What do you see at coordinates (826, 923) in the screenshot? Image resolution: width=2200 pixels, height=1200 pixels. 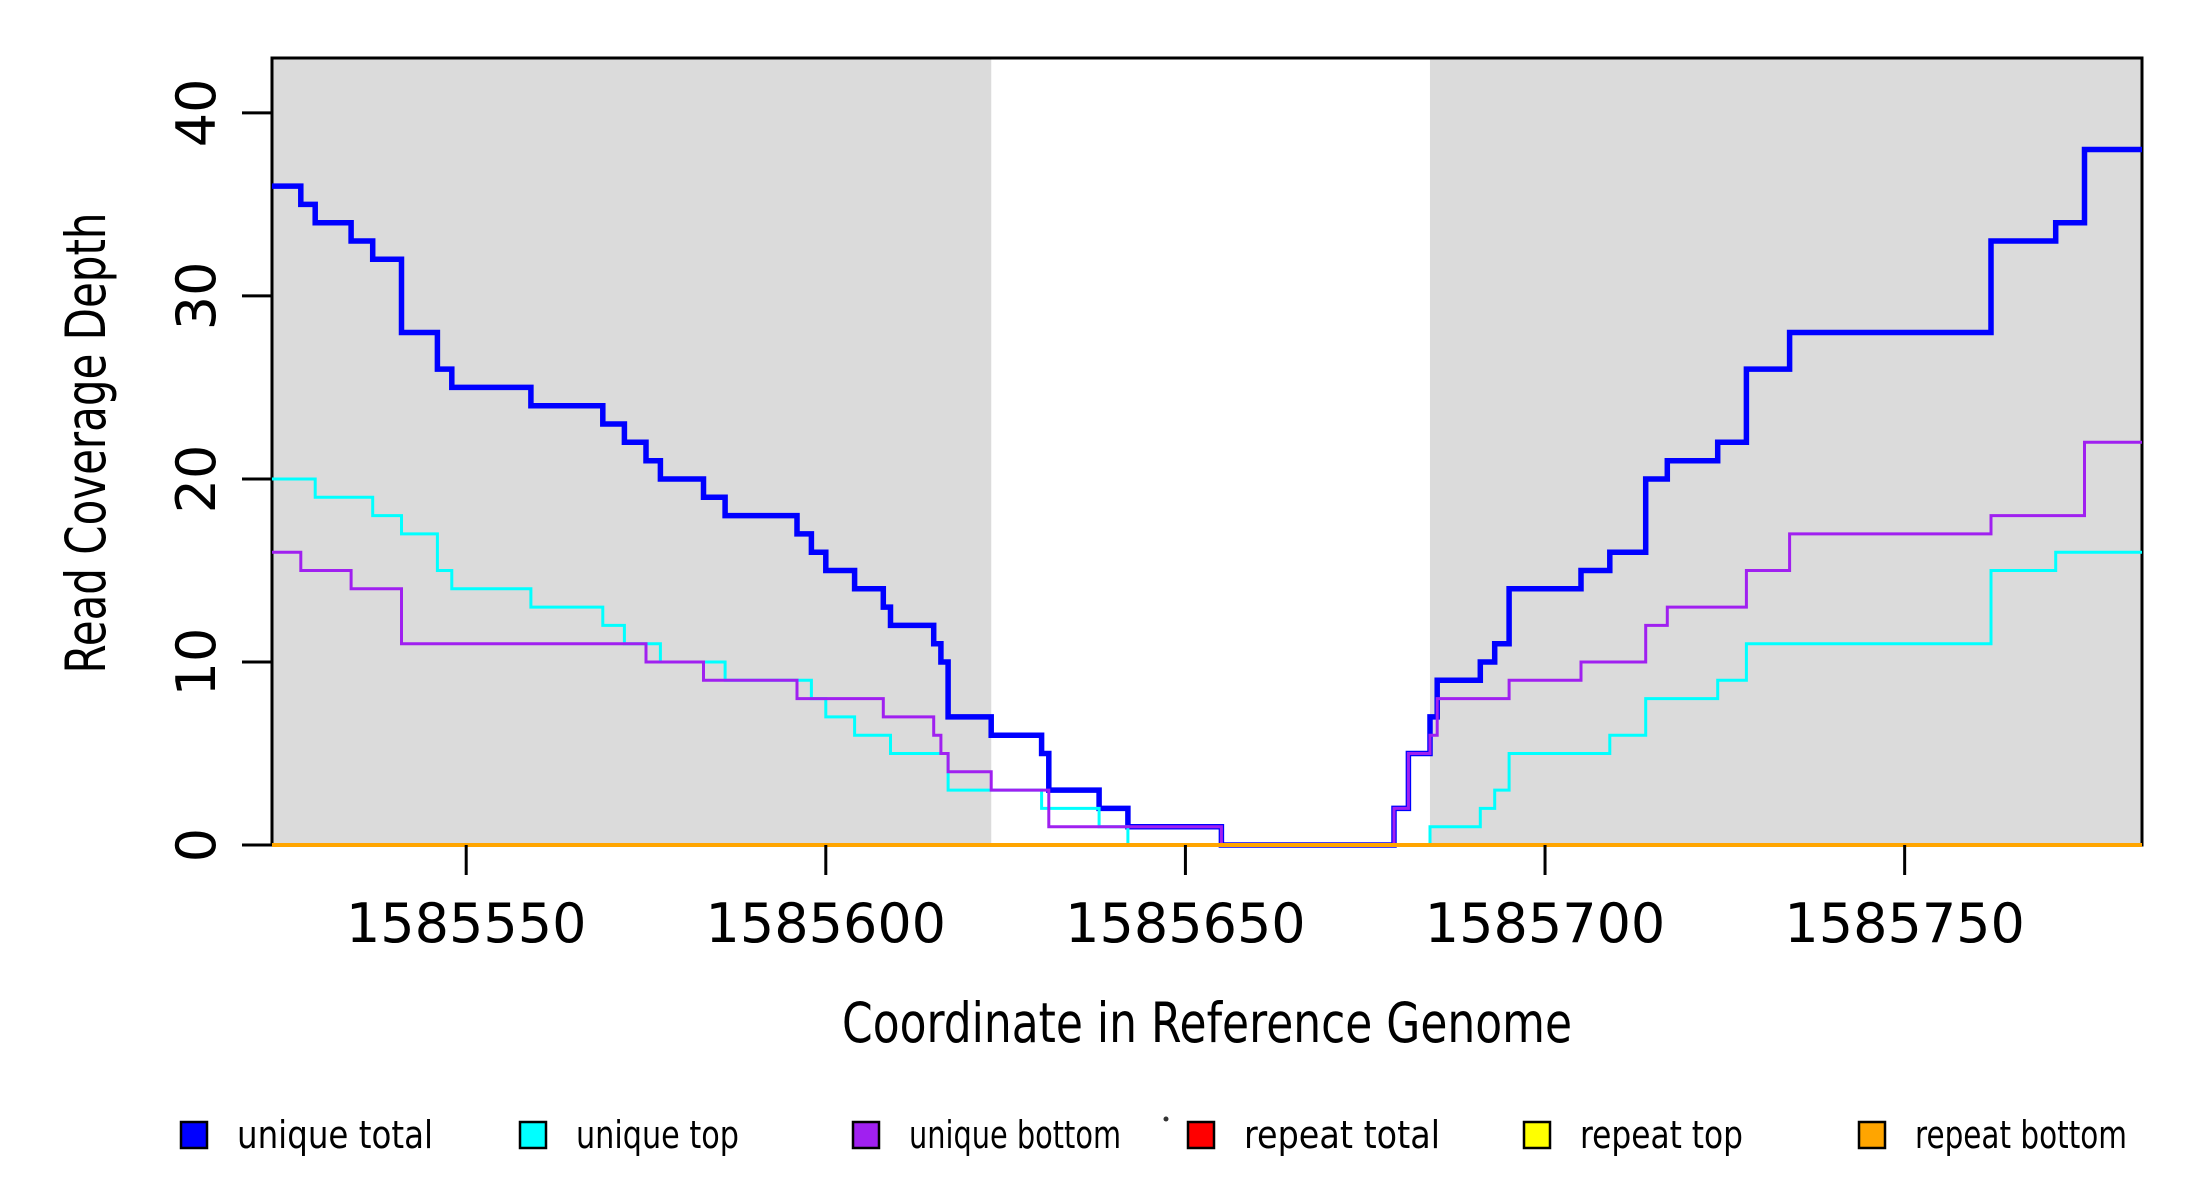 I see `x-tick-label: 1585600` at bounding box center [826, 923].